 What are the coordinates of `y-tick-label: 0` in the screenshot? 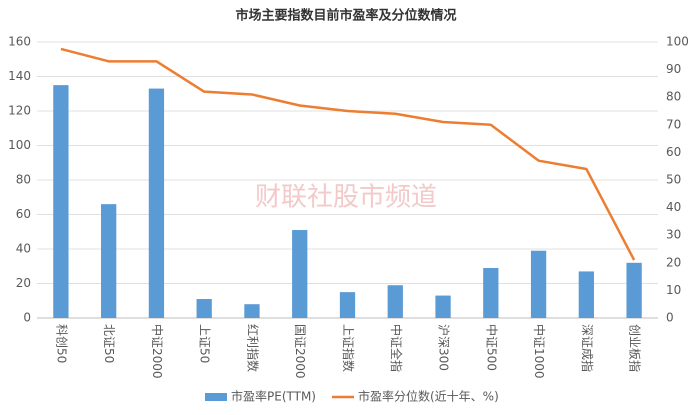 It's located at (27, 318).